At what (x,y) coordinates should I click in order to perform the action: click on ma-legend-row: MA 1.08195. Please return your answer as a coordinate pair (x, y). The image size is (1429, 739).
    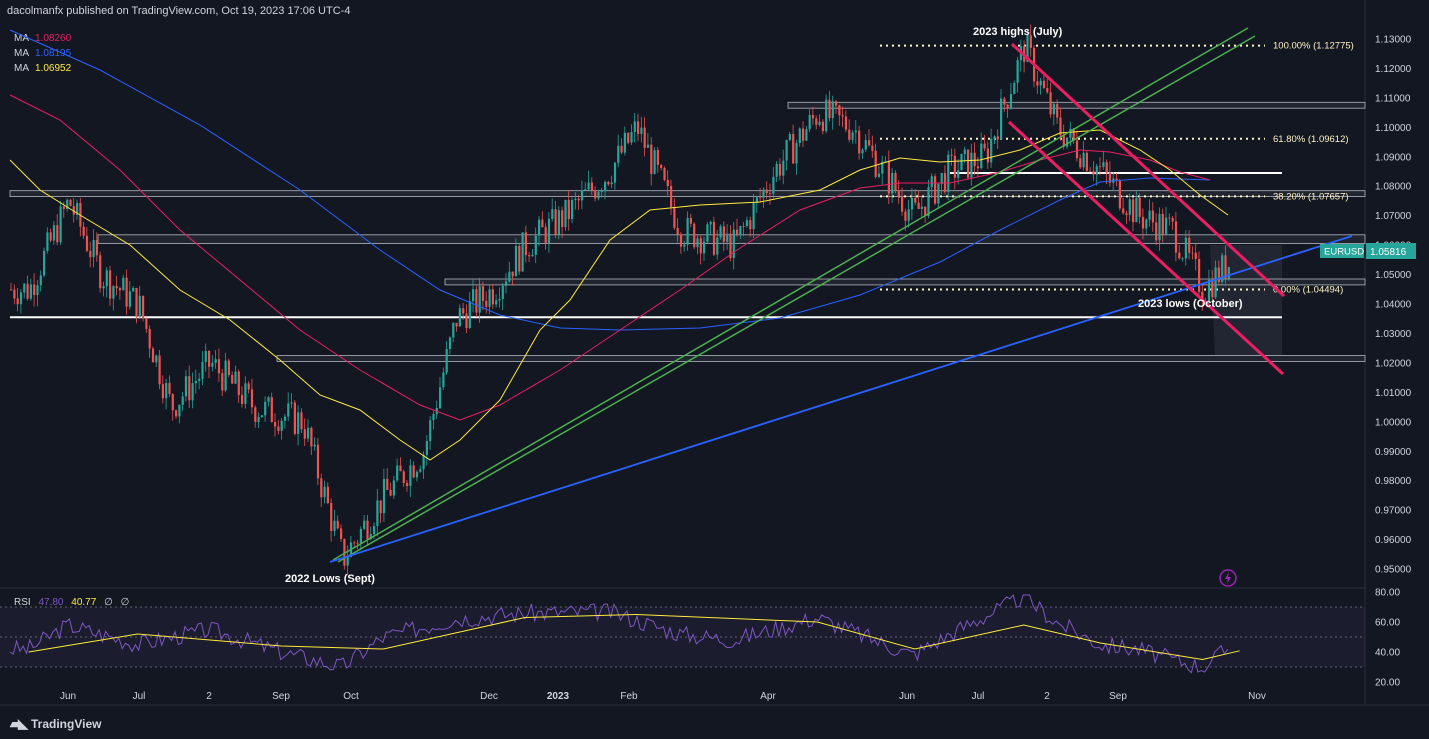
    Looking at the image, I should click on (45, 53).